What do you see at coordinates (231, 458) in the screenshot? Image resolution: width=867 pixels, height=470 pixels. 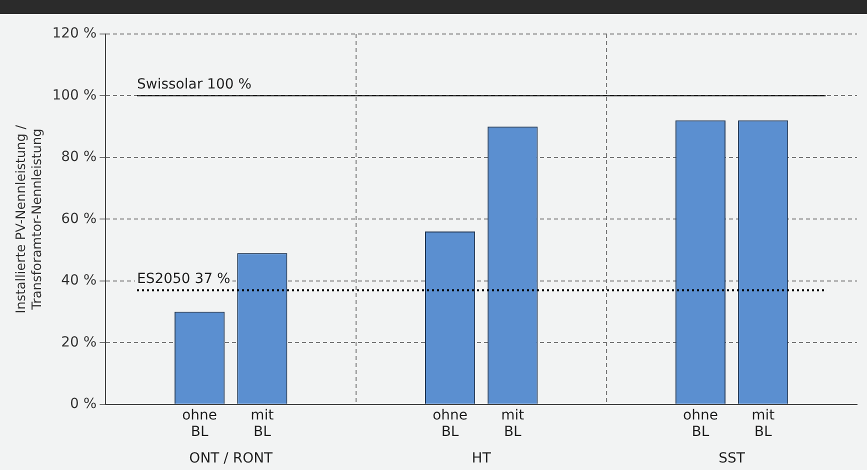 I see `text: ONT / RONT` at bounding box center [231, 458].